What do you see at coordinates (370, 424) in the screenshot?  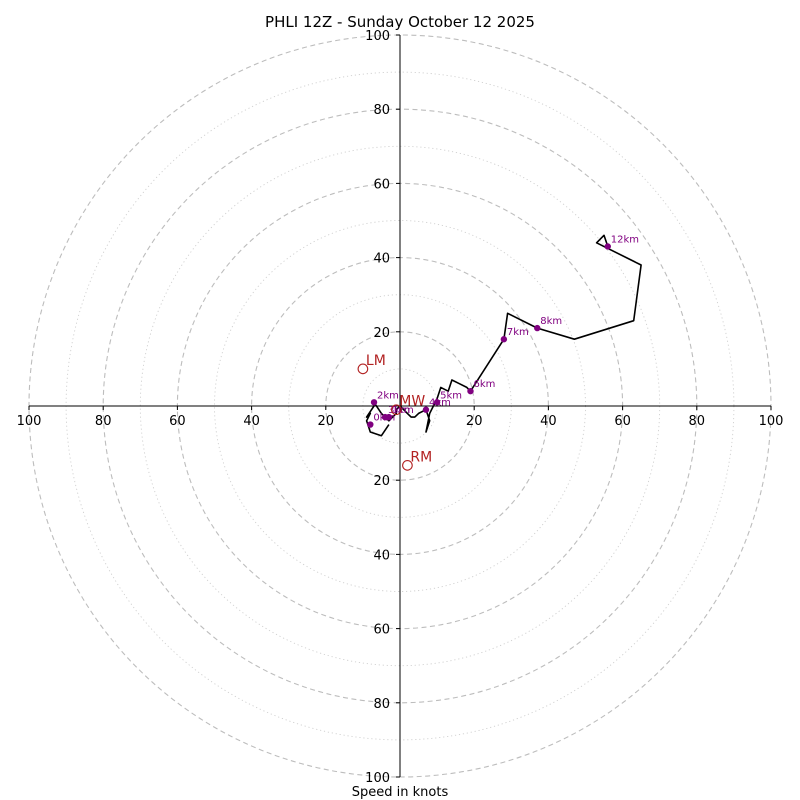 I see `height-marker-0km` at bounding box center [370, 424].